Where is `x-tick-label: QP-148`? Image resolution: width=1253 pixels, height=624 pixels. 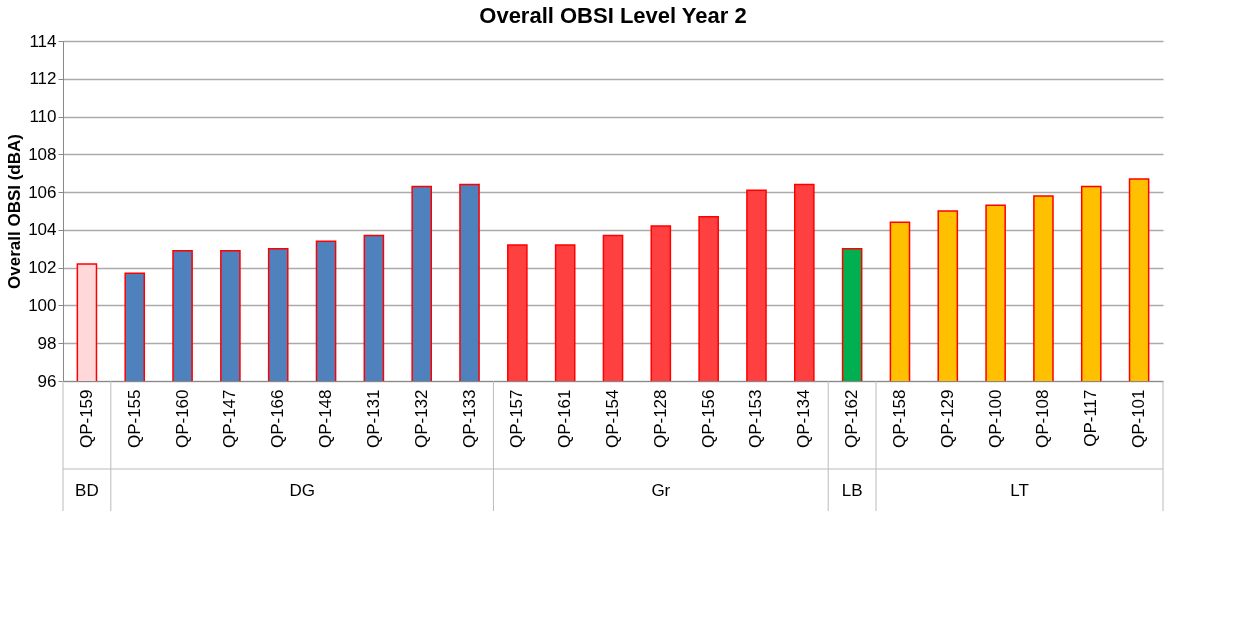
x-tick-label: QP-148 is located at coordinates (326, 419).